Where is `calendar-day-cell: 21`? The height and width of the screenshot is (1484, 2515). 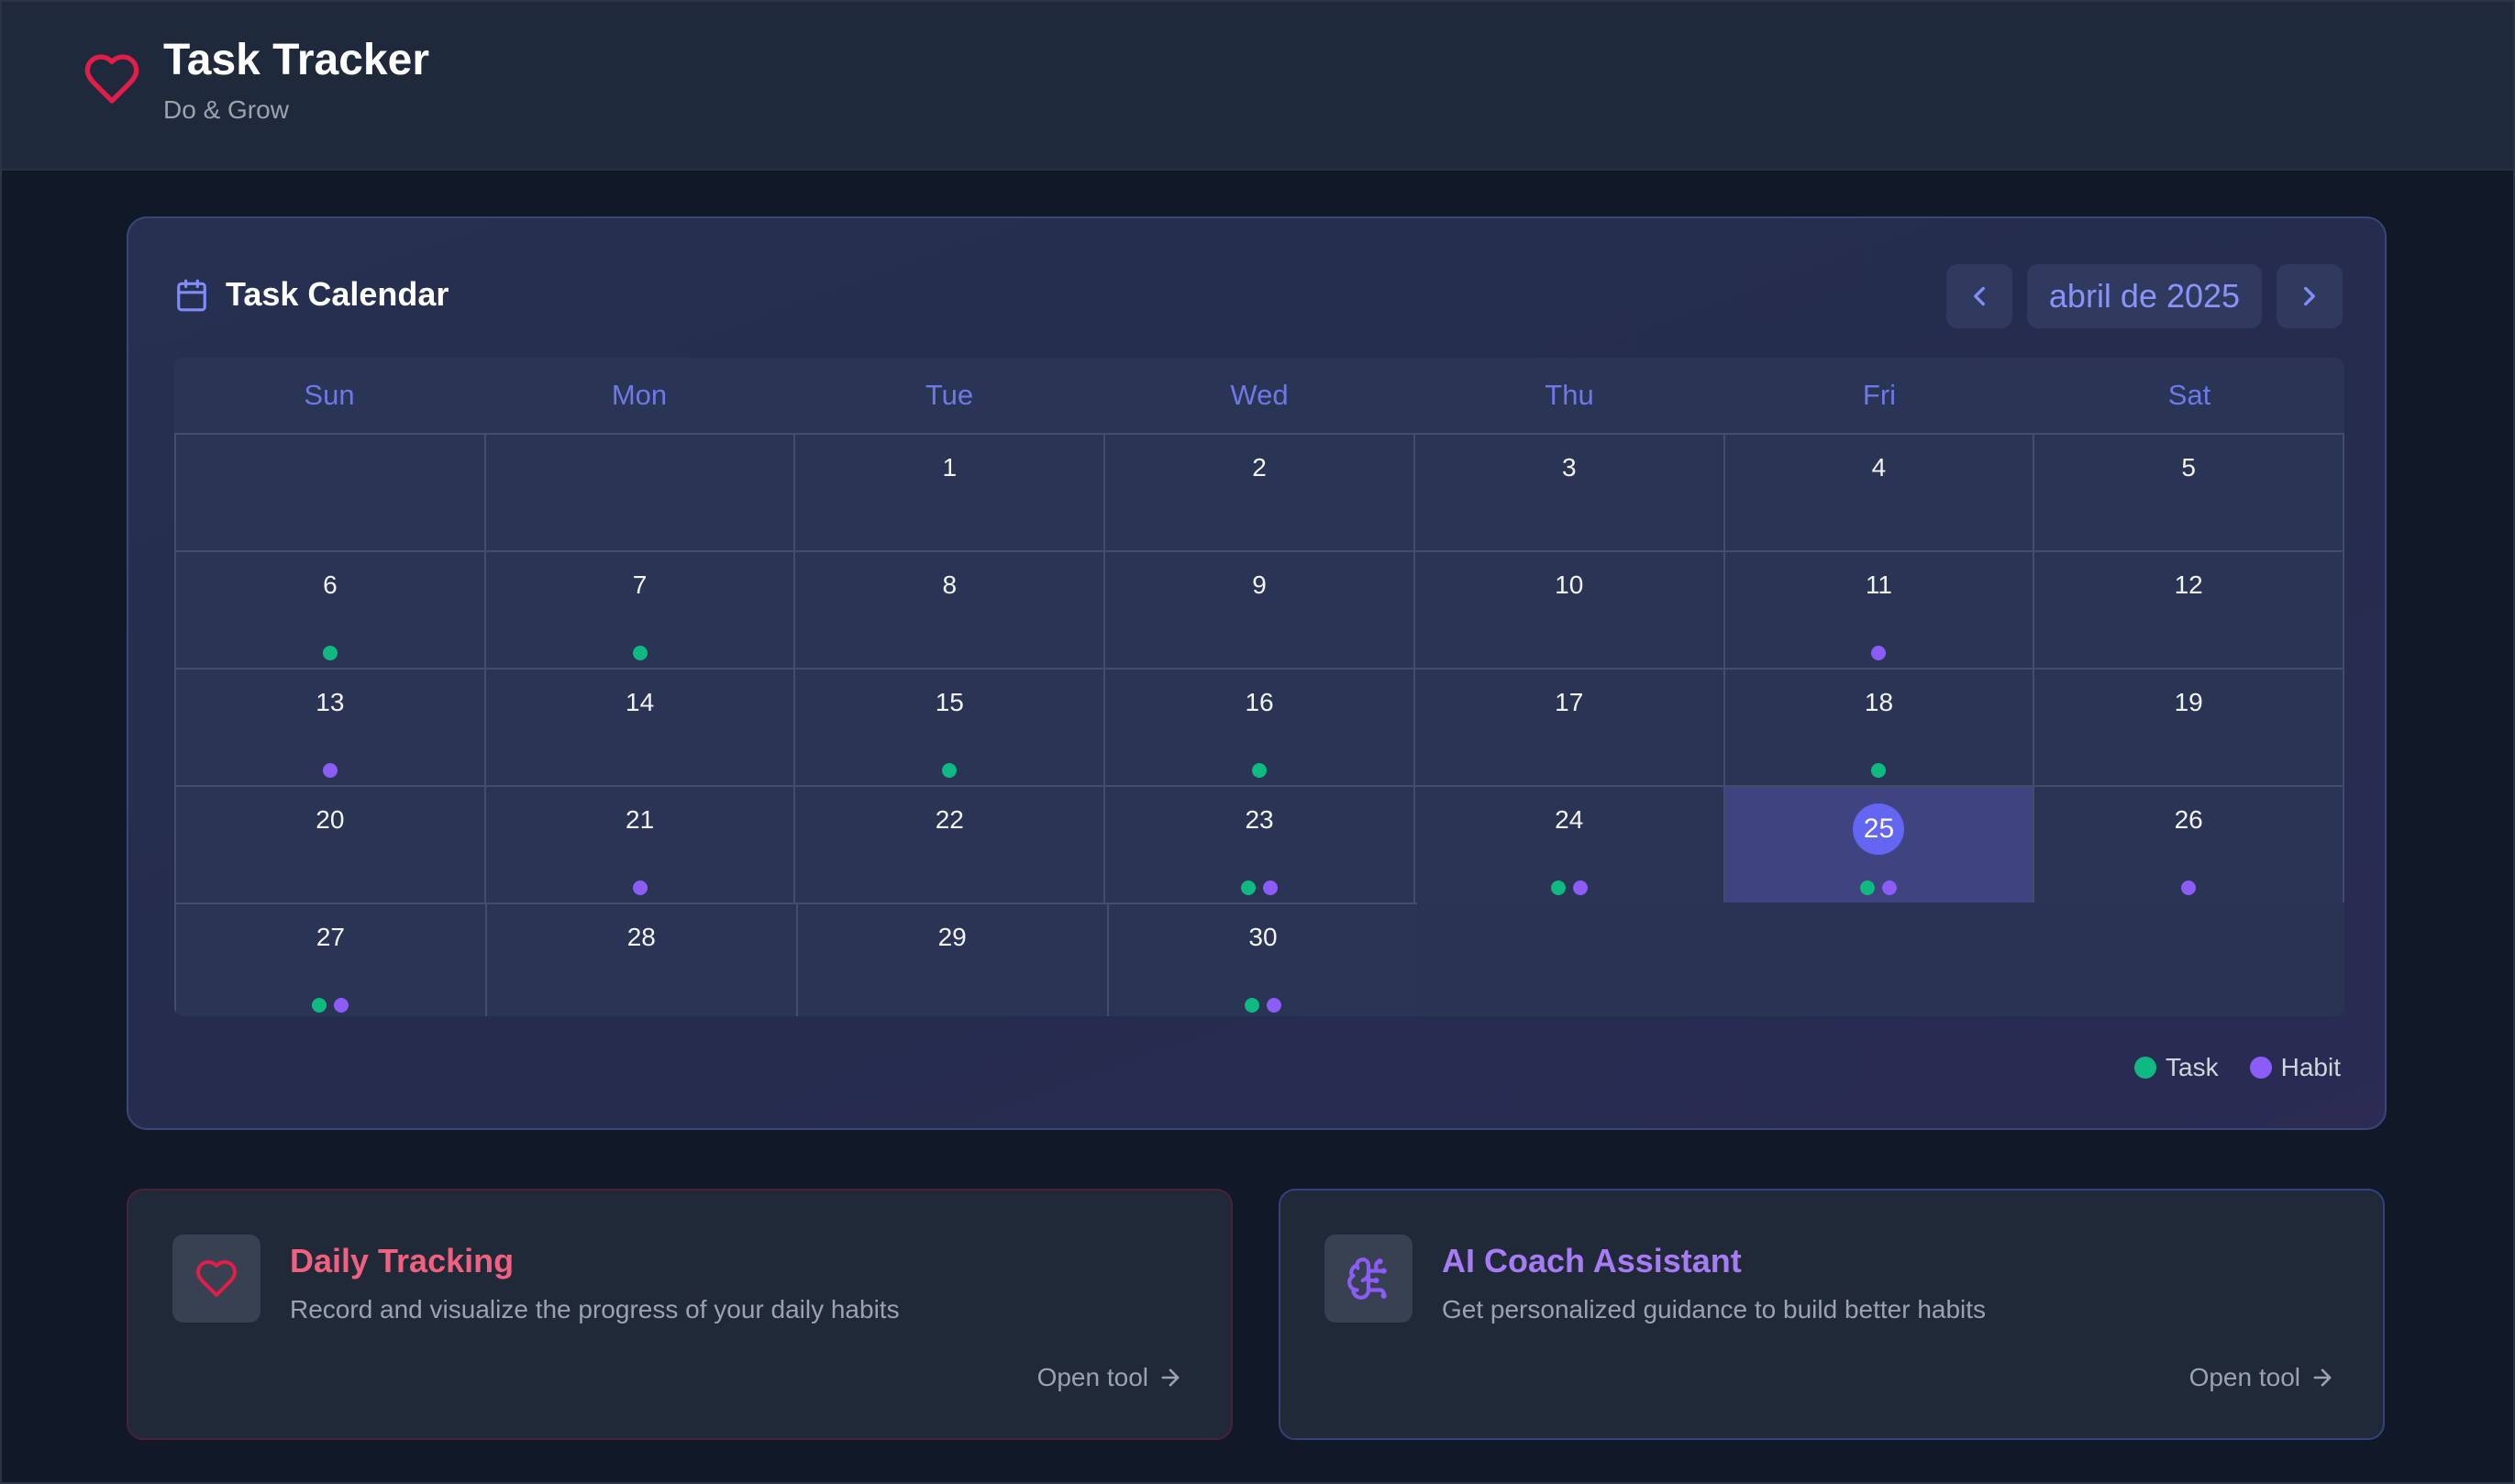
calendar-day-cell: 21 is located at coordinates (638, 844).